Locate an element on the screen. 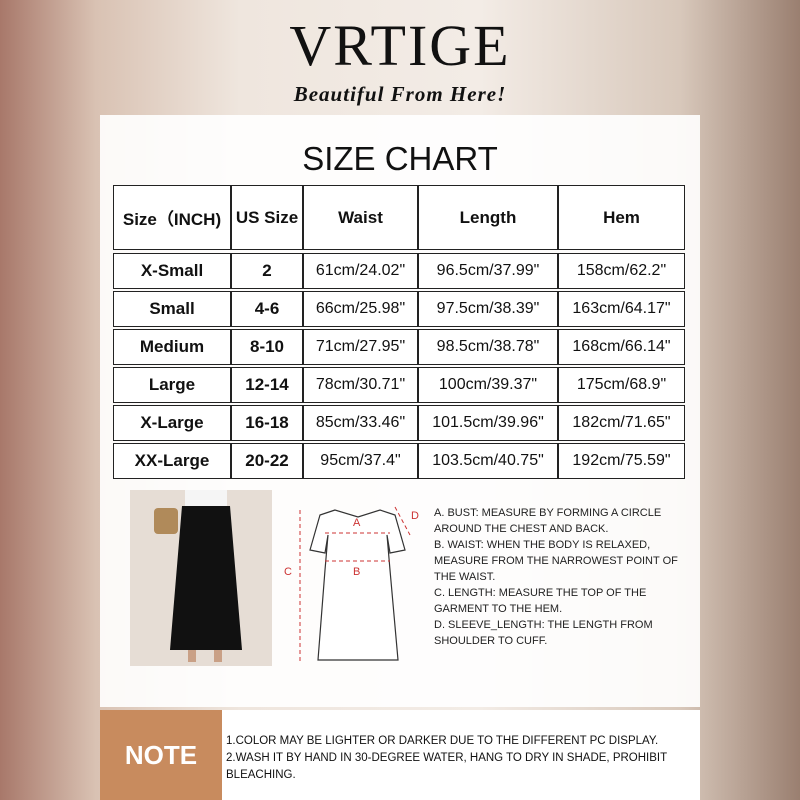 Image resolution: width=800 pixels, height=800 pixels. table-cell: 182cm/71.65" is located at coordinates (621, 423).